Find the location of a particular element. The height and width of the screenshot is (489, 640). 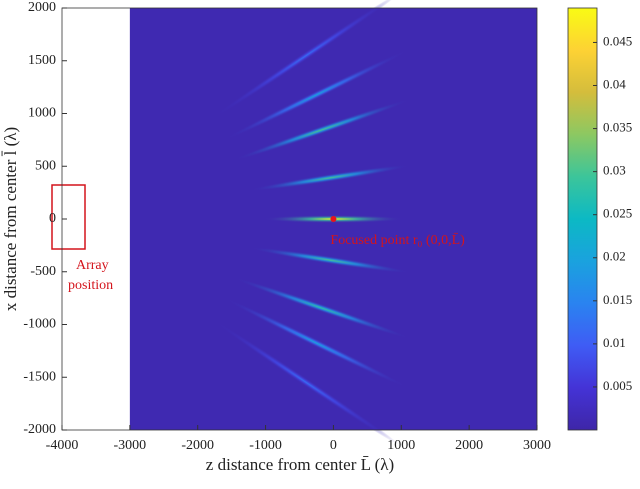

array-label: Array is located at coordinates (92, 265).